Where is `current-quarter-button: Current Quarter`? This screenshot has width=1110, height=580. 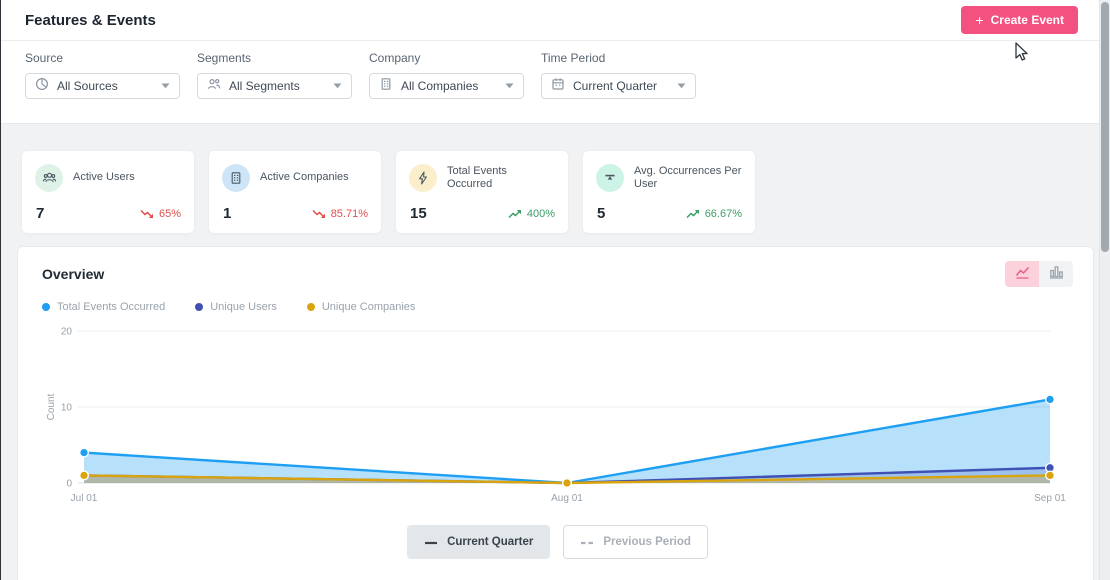
current-quarter-button: Current Quarter is located at coordinates (479, 542).